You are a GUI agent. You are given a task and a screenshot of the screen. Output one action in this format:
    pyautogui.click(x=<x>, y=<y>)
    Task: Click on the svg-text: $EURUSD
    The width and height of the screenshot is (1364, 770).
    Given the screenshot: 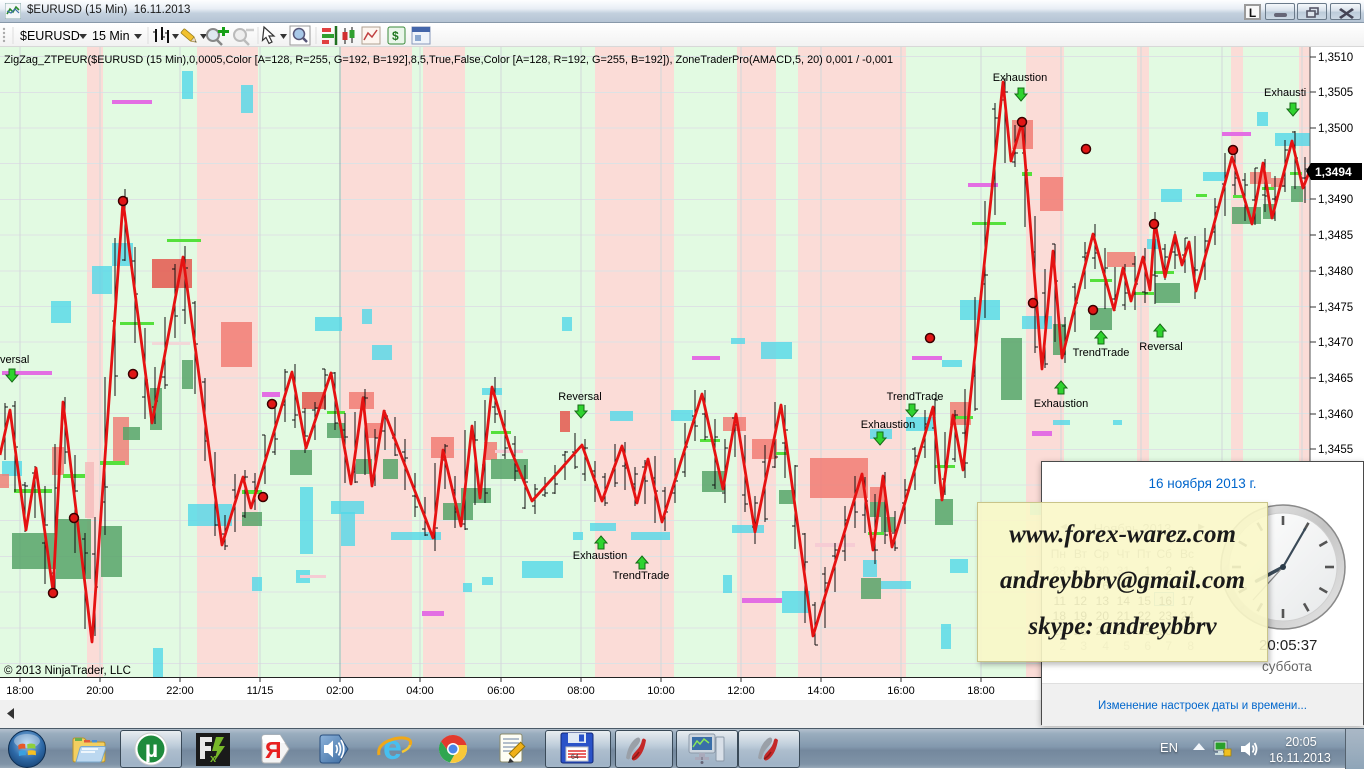 What is the action you would take?
    pyautogui.click(x=50, y=36)
    